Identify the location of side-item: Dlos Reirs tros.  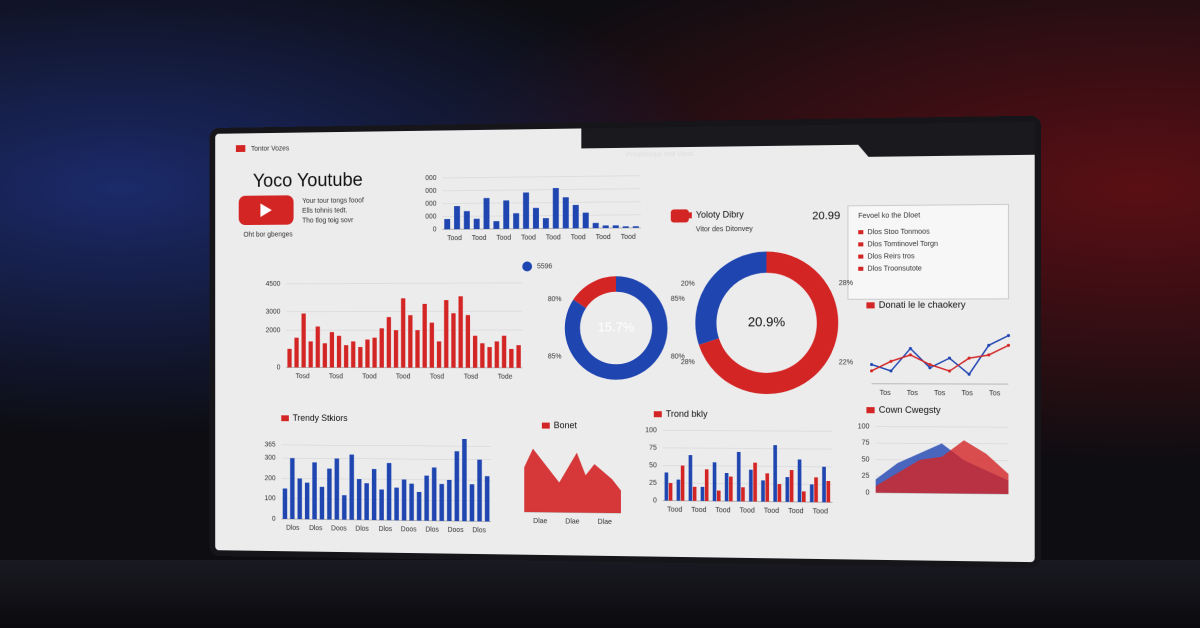
(891, 257).